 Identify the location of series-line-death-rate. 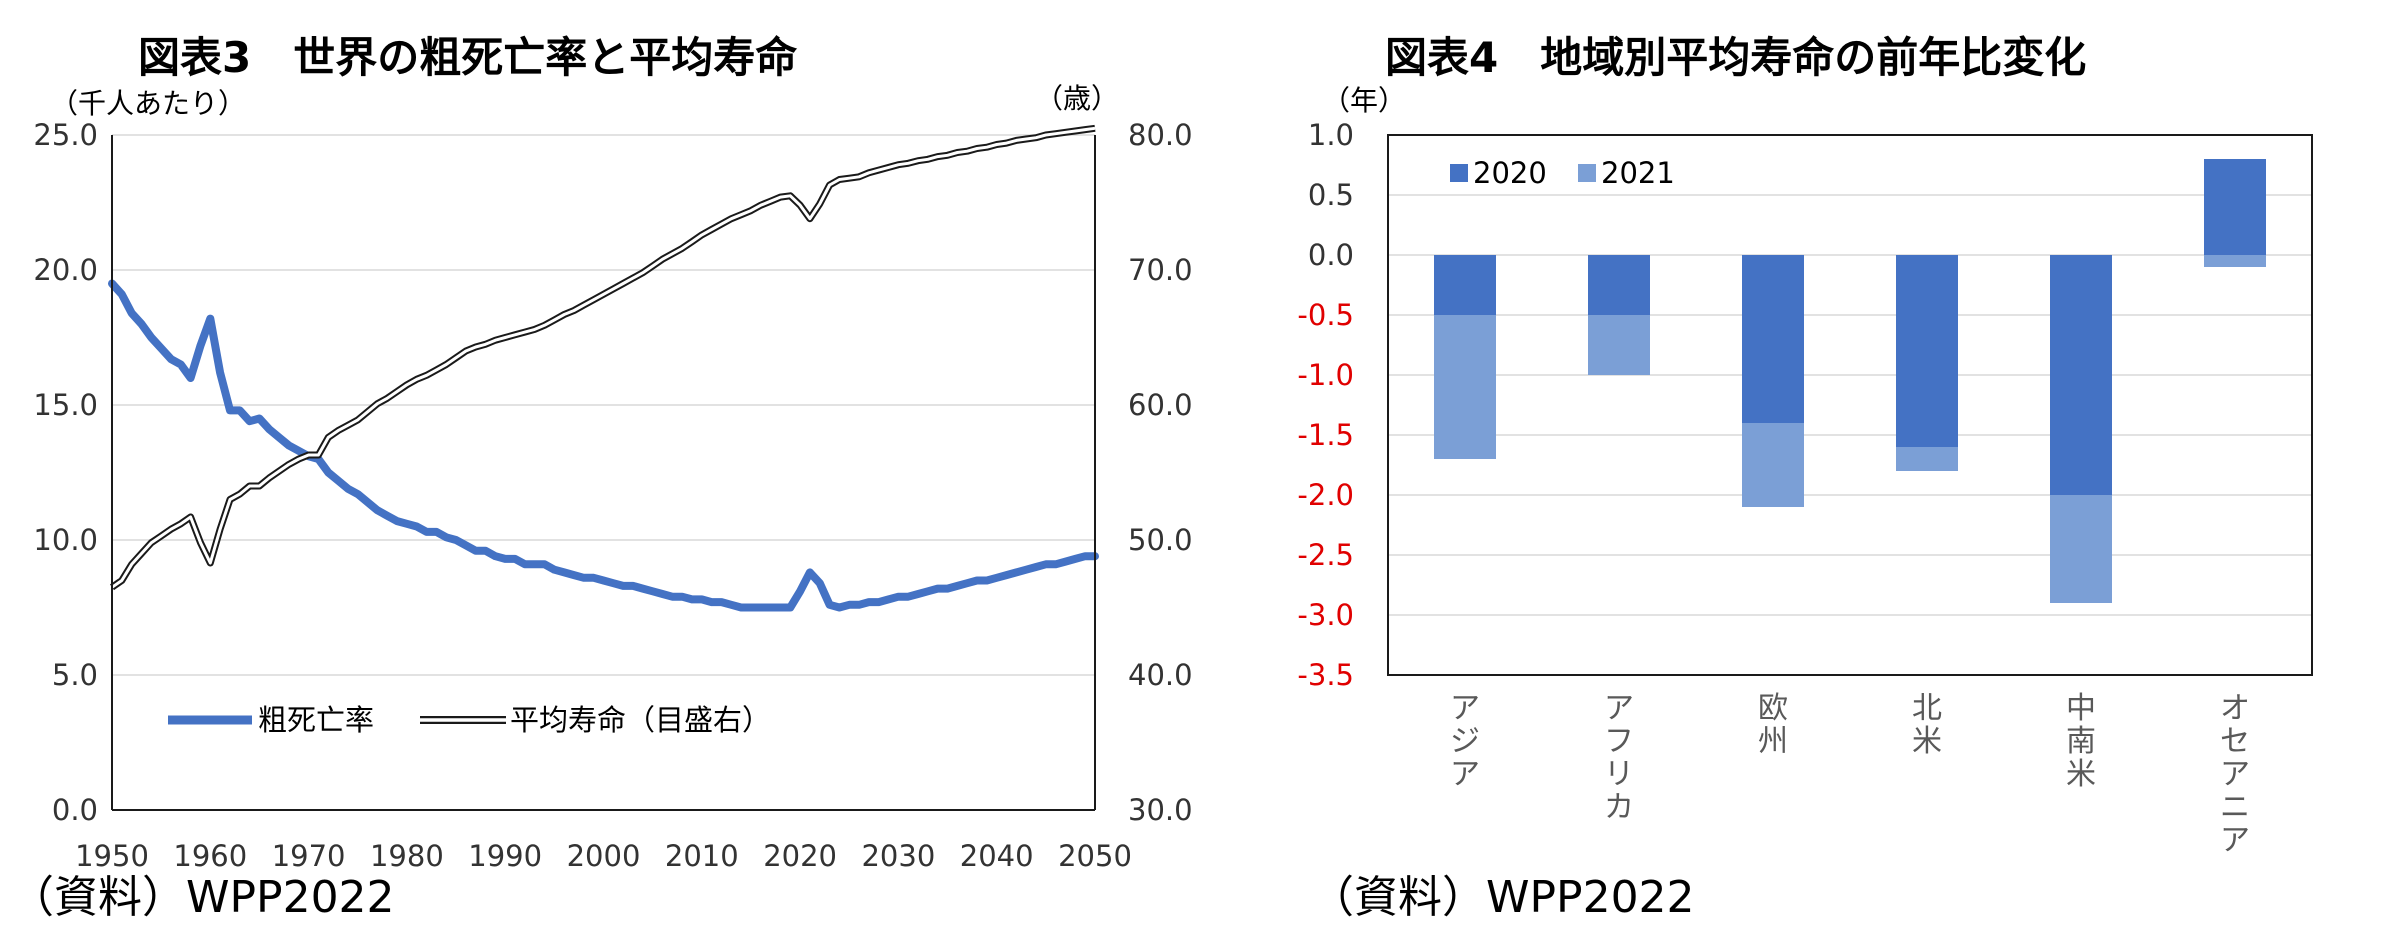
(603, 445).